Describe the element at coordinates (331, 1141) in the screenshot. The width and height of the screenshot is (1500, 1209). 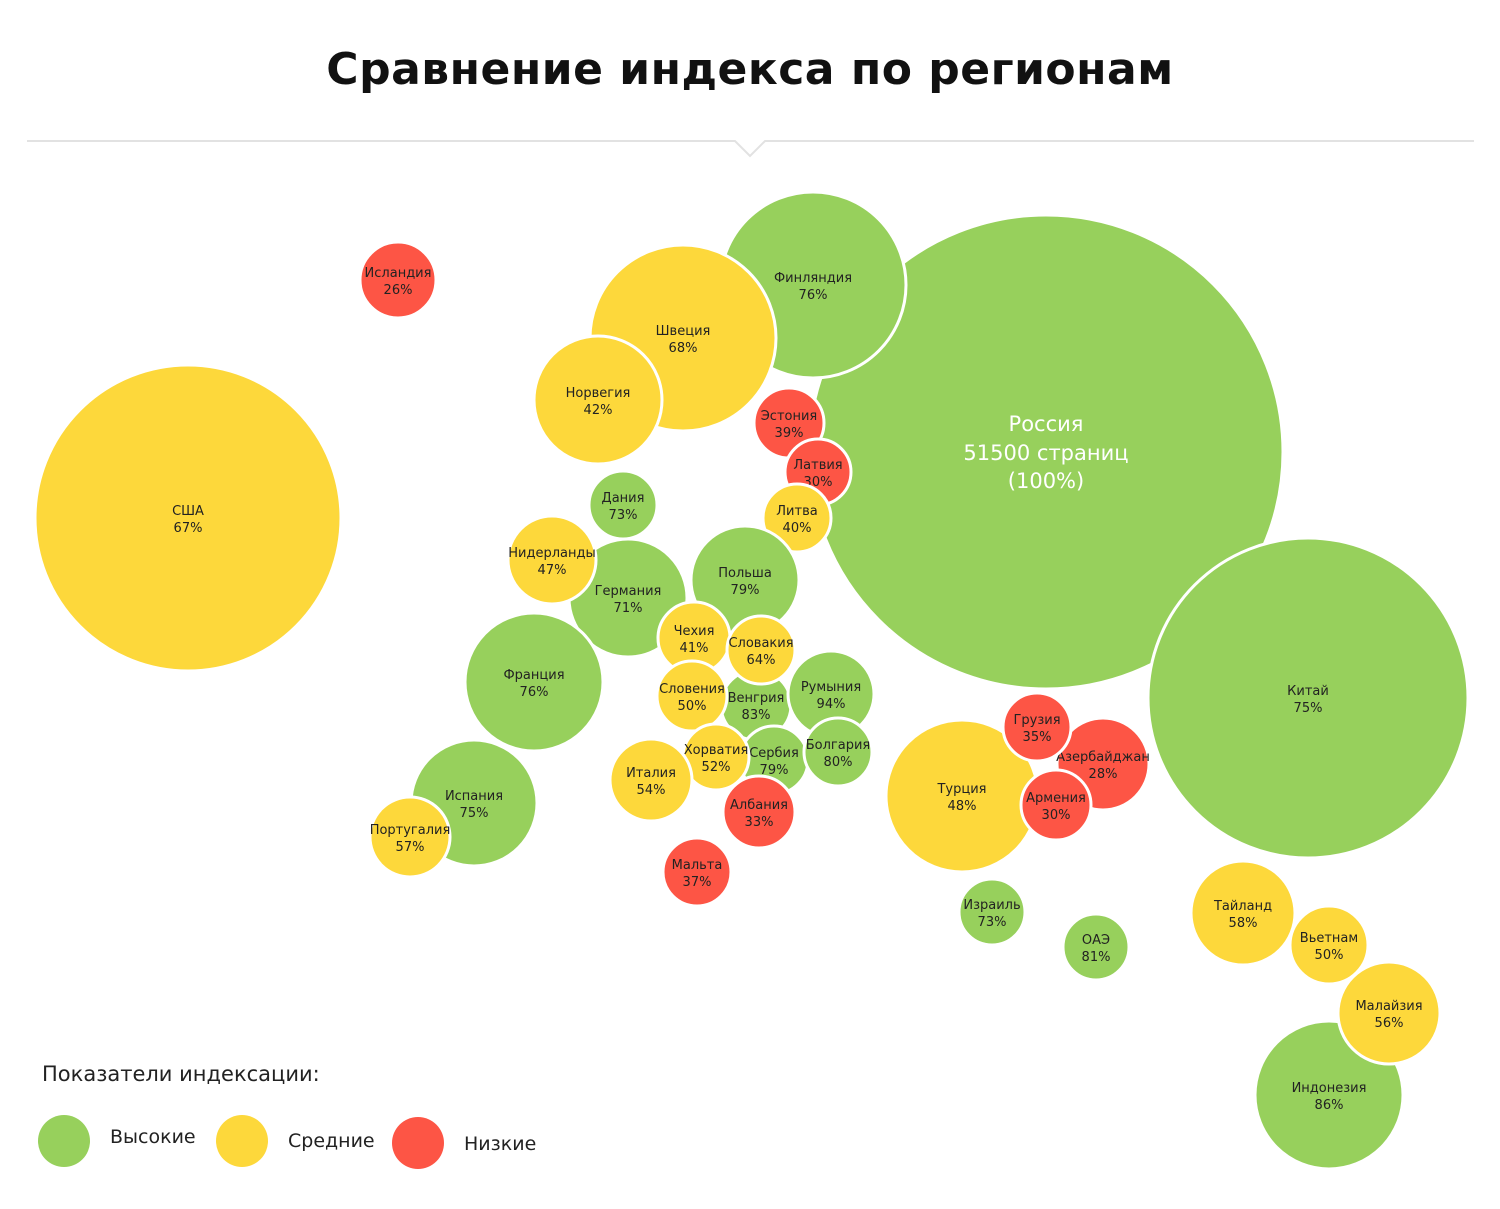
I see `legend-label-mid: Средние` at that location.